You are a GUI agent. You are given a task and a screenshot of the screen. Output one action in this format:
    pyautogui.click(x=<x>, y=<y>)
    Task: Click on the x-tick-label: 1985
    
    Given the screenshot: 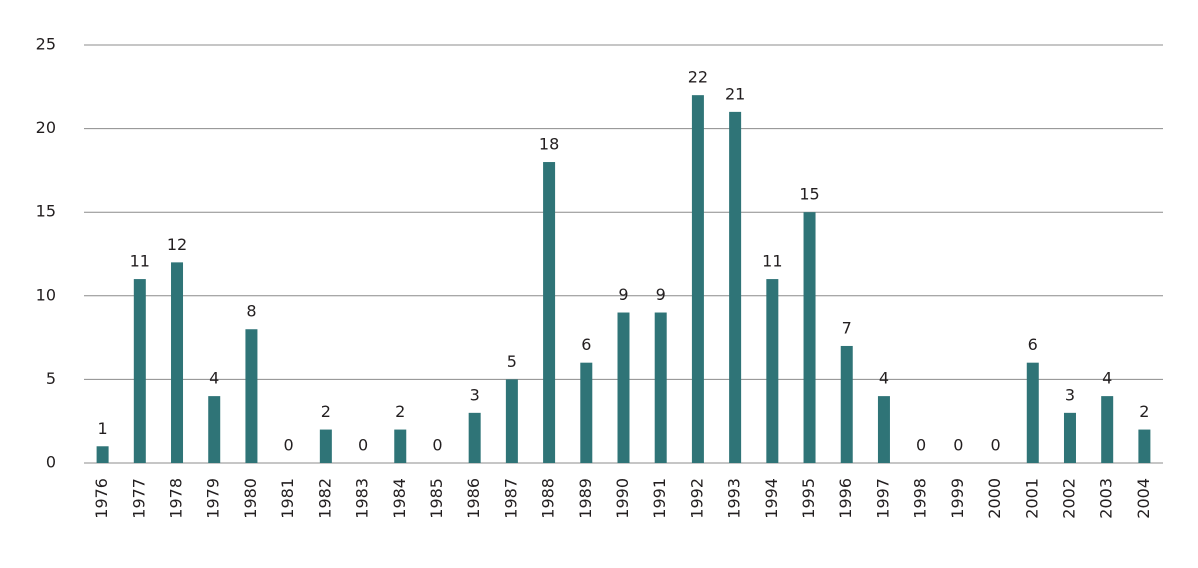 What is the action you would take?
    pyautogui.click(x=436, y=498)
    